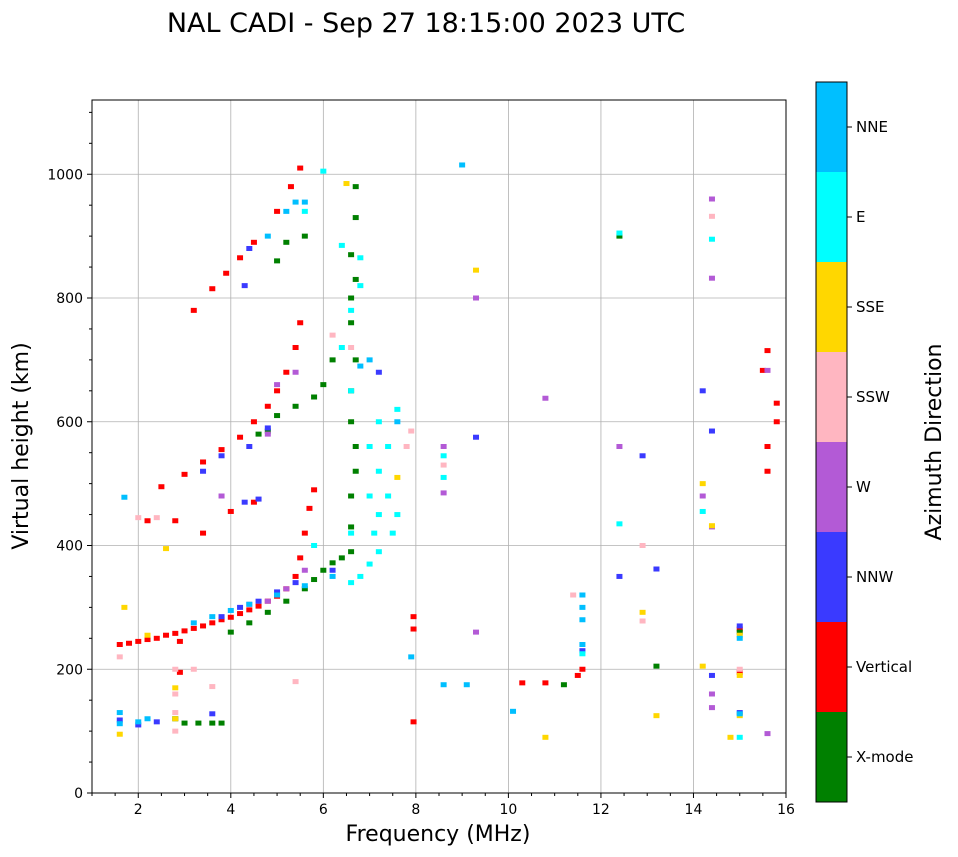 The width and height of the screenshot is (958, 857). I want to click on x-tick-label: 4, so click(230, 810).